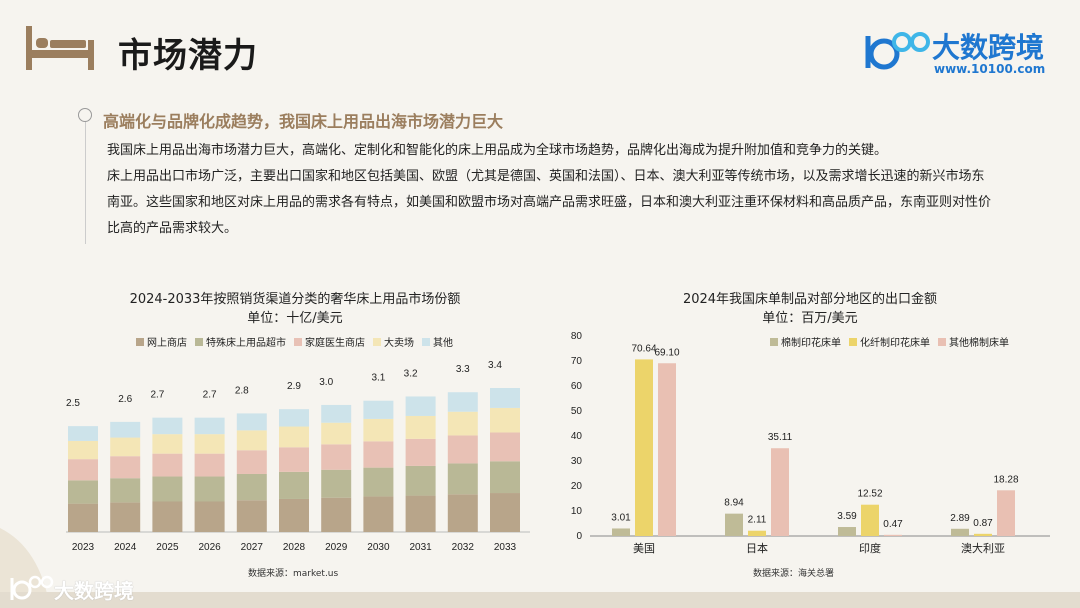 The width and height of the screenshot is (1080, 608). I want to click on data-label: 0.47, so click(893, 524).